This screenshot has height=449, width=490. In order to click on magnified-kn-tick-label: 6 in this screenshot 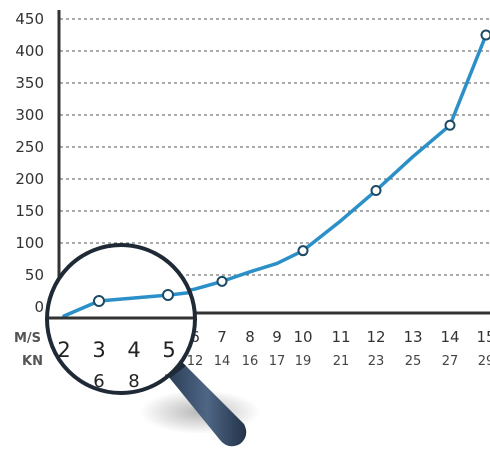, I will do `click(98, 381)`.